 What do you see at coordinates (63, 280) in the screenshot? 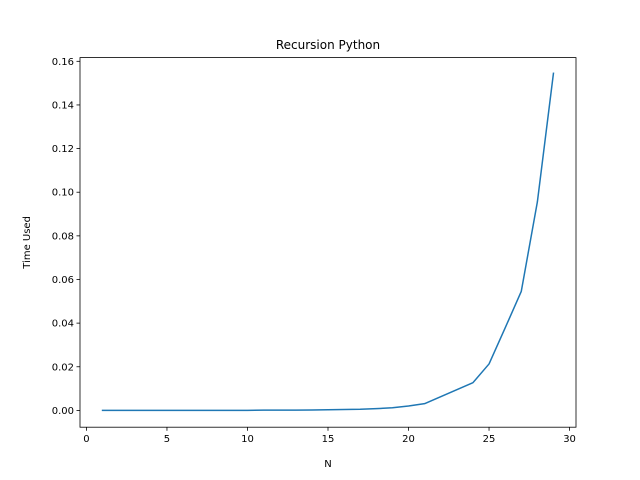
I see `y-tick-label: 0.06` at bounding box center [63, 280].